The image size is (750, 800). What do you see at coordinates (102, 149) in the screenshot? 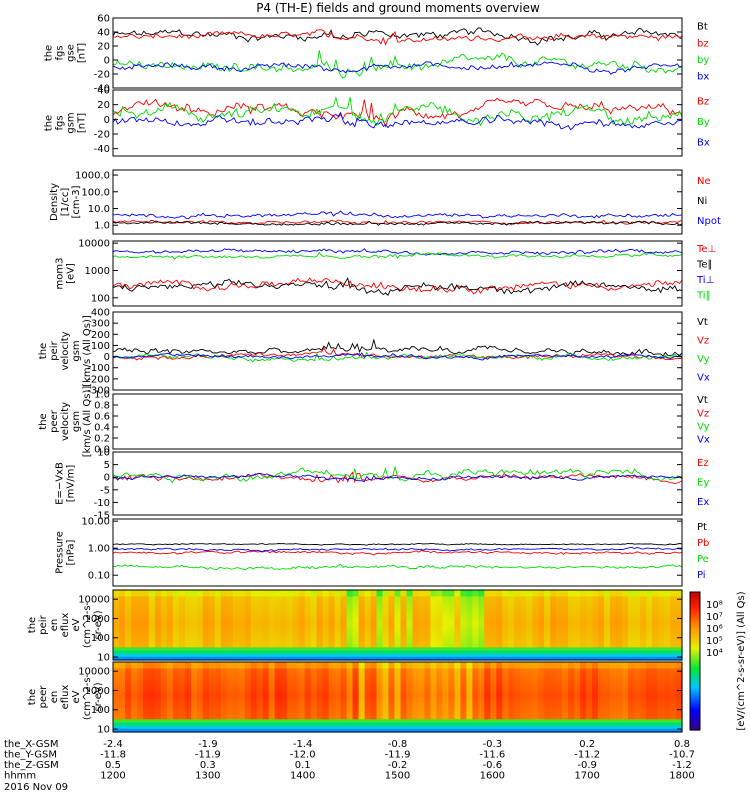
I see `y-tick-label: -40` at bounding box center [102, 149].